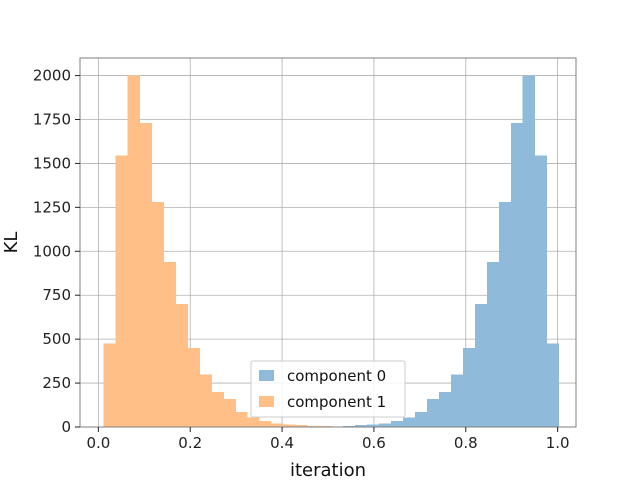  I want to click on y-tick-label-8: 2000, so click(52, 76).